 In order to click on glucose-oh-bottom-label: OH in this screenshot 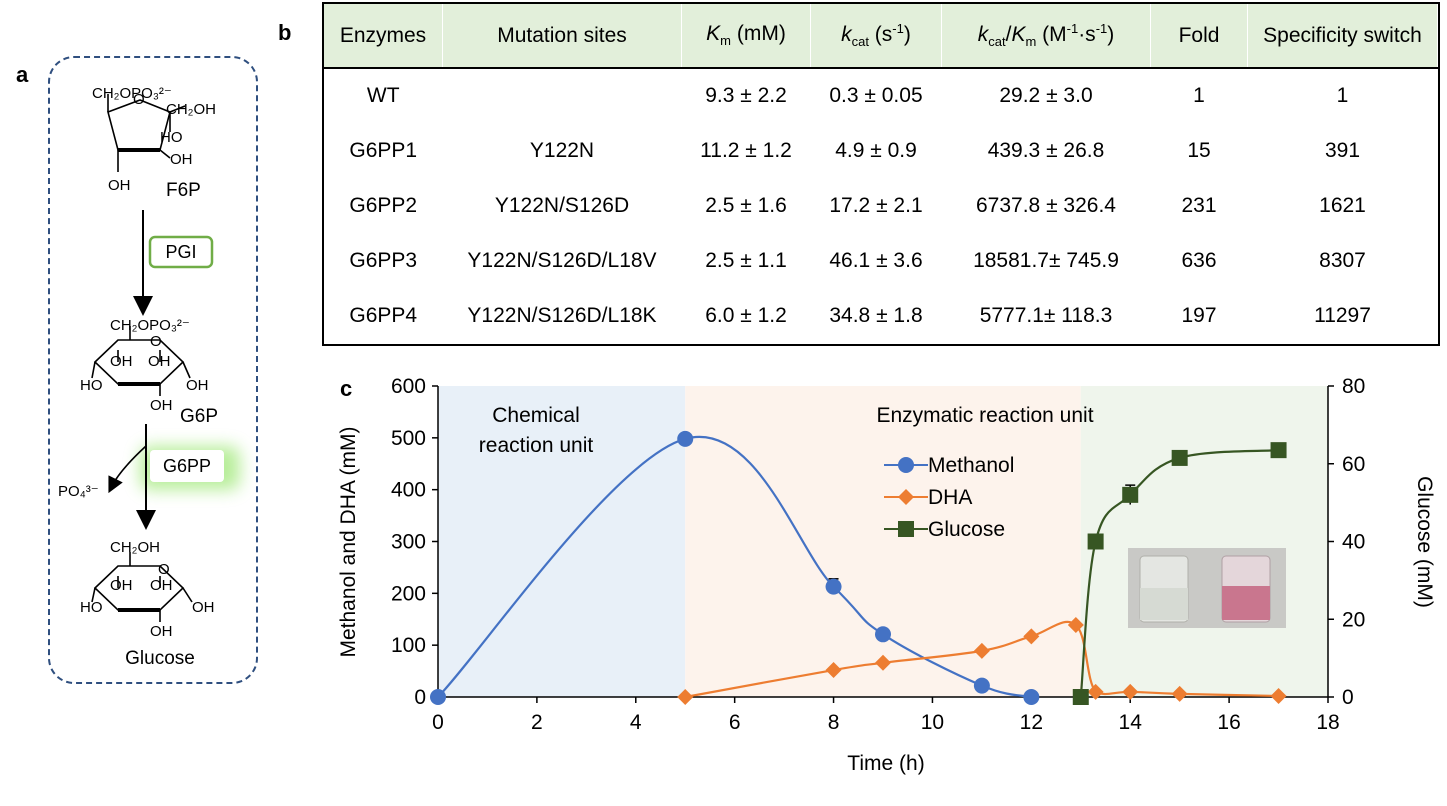, I will do `click(161, 631)`.